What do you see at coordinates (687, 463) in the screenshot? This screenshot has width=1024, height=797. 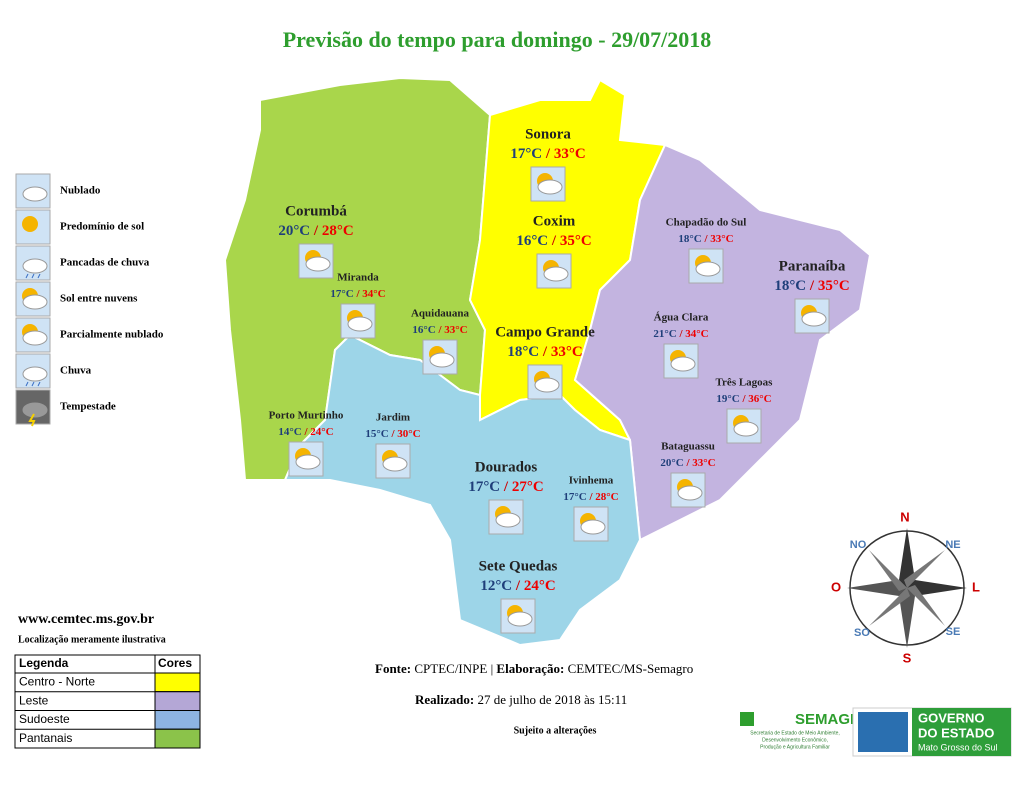 I see `city-temp: 20°C / 33°C` at bounding box center [687, 463].